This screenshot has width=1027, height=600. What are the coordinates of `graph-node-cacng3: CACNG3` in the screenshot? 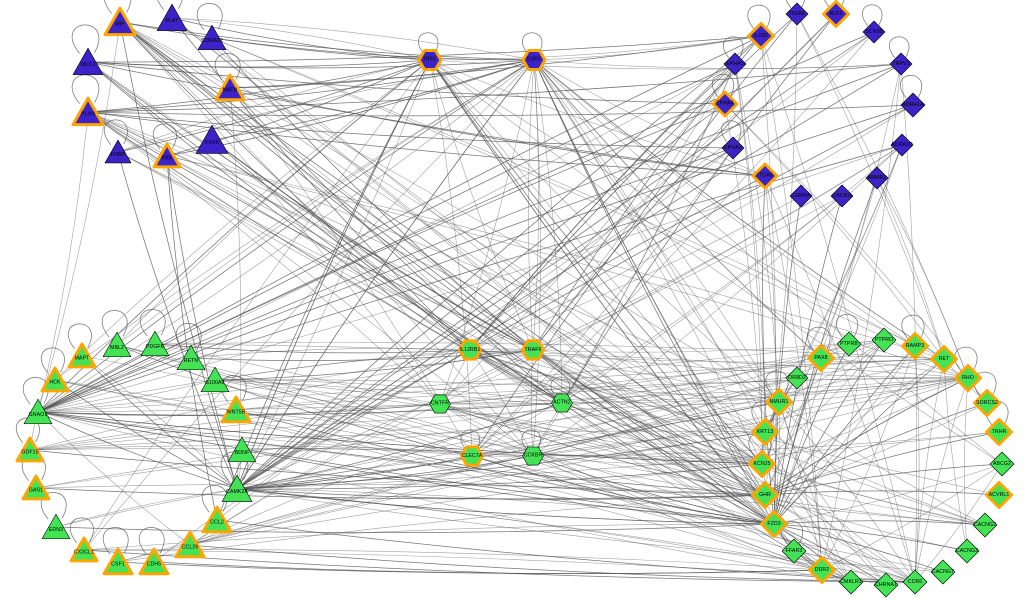 It's located at (966, 550).